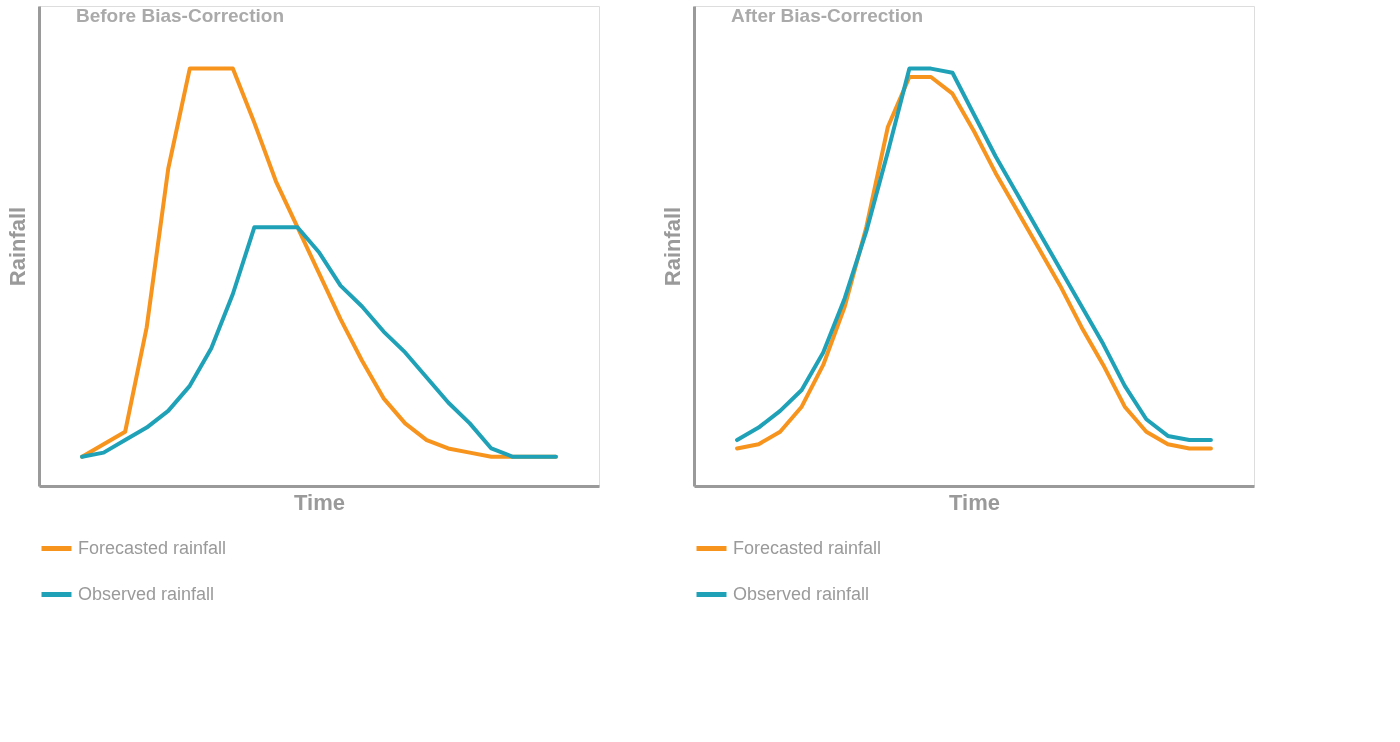  What do you see at coordinates (827, 15) in the screenshot?
I see `chart-title: After Bias-Correction` at bounding box center [827, 15].